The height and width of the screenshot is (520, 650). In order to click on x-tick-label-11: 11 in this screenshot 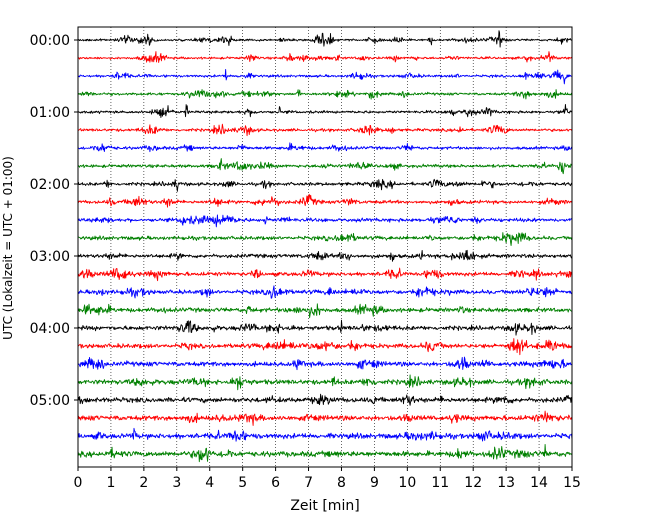, I will do `click(440, 483)`.